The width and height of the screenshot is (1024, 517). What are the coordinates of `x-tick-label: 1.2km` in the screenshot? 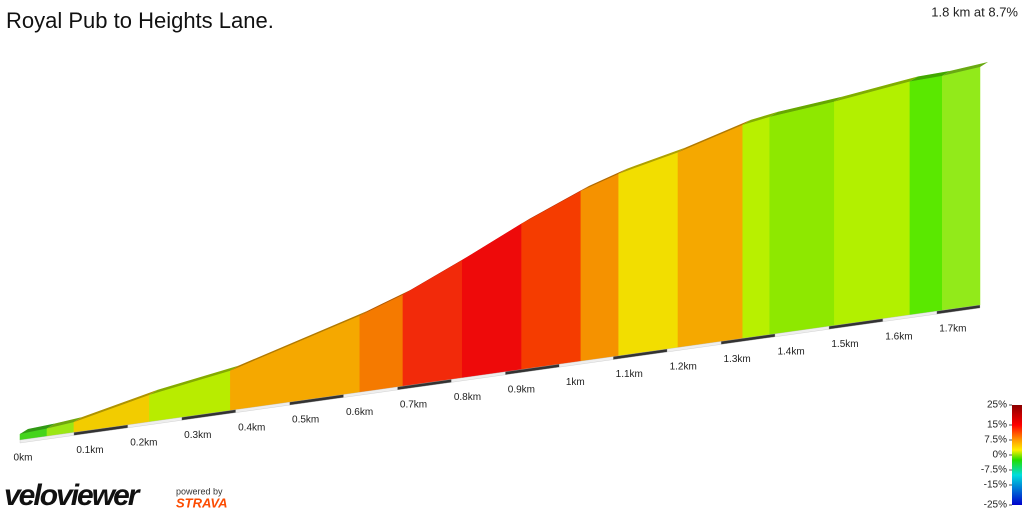 It's located at (683, 367).